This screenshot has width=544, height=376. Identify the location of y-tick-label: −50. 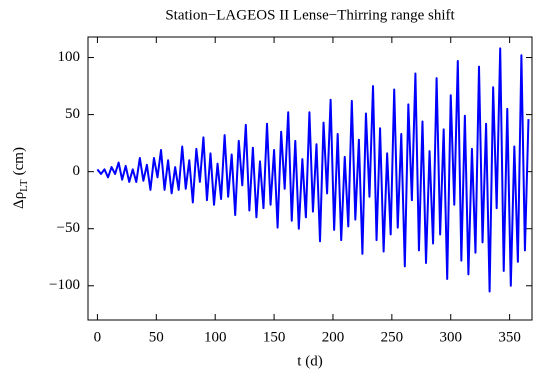
(68, 228).